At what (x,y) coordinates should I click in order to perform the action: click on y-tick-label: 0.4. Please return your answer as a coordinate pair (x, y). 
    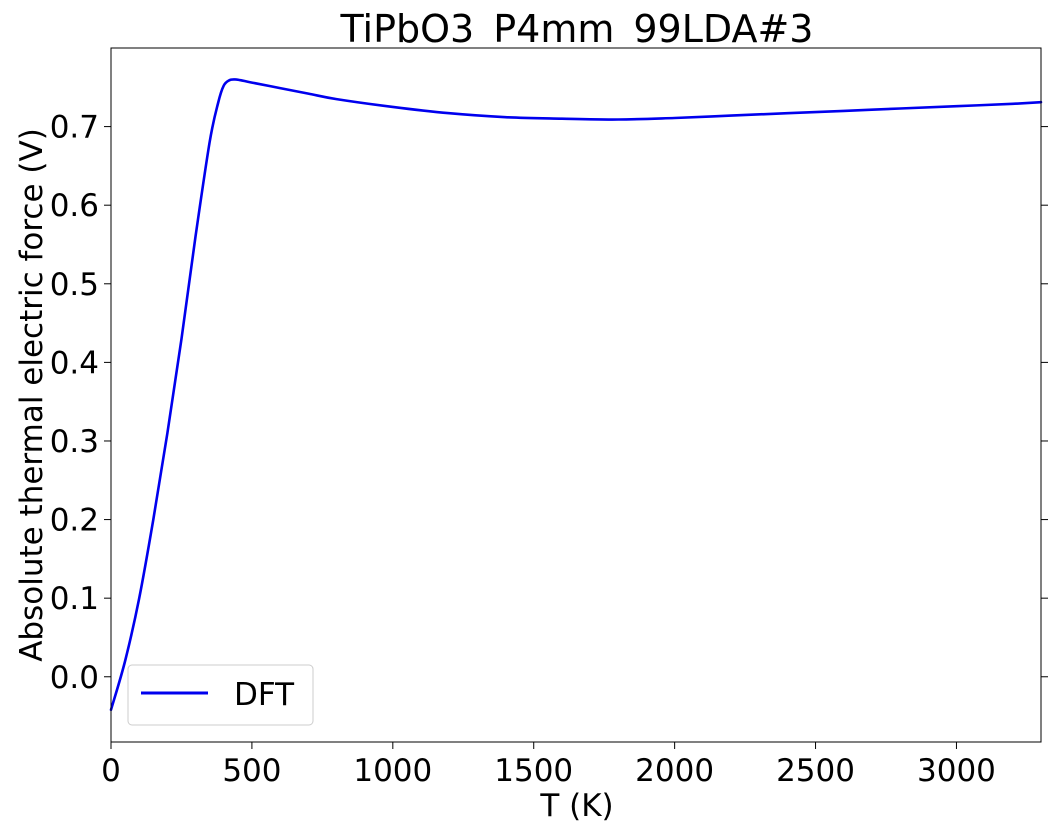
    Looking at the image, I should click on (74, 363).